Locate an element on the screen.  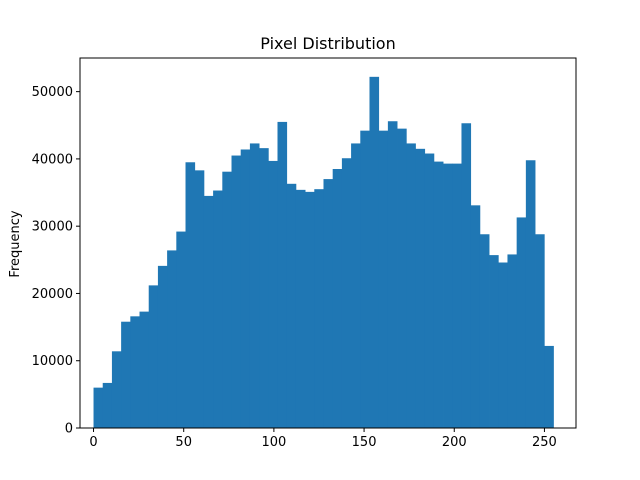
y-tick-label: 20000 is located at coordinates (52, 294).